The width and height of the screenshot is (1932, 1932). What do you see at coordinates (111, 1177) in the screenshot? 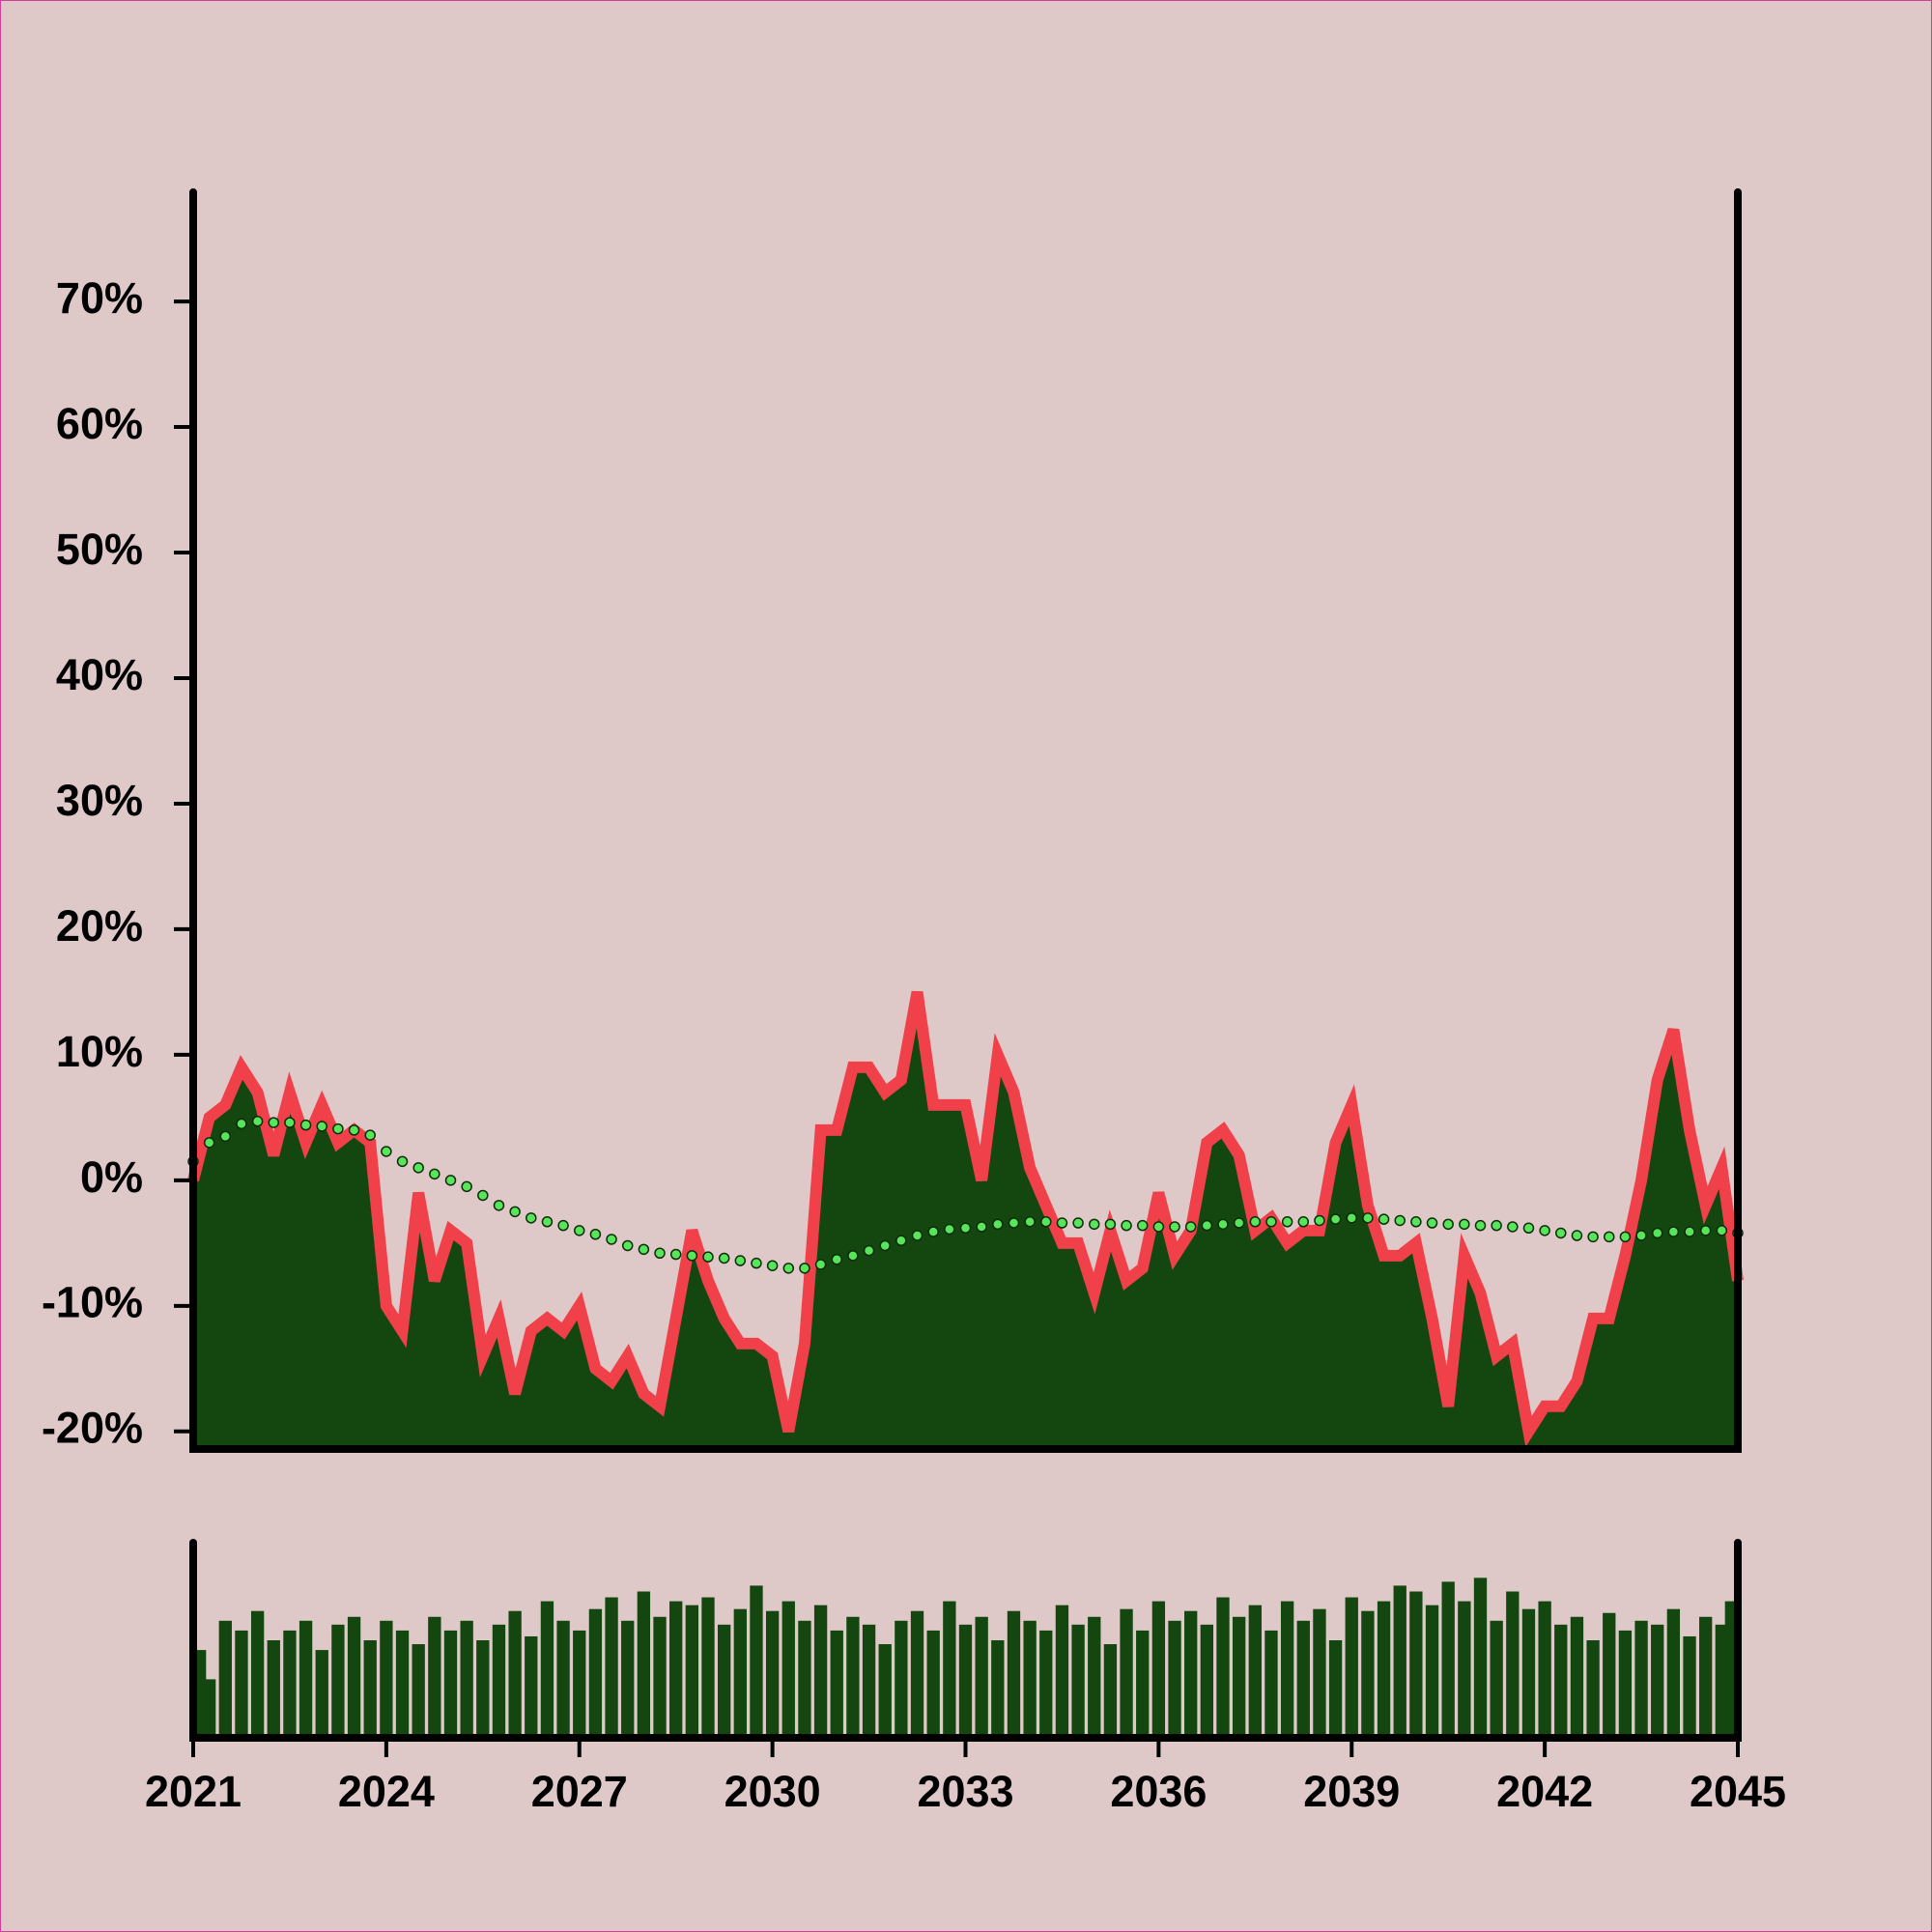
I see `y-tick-label: 0%` at bounding box center [111, 1177].